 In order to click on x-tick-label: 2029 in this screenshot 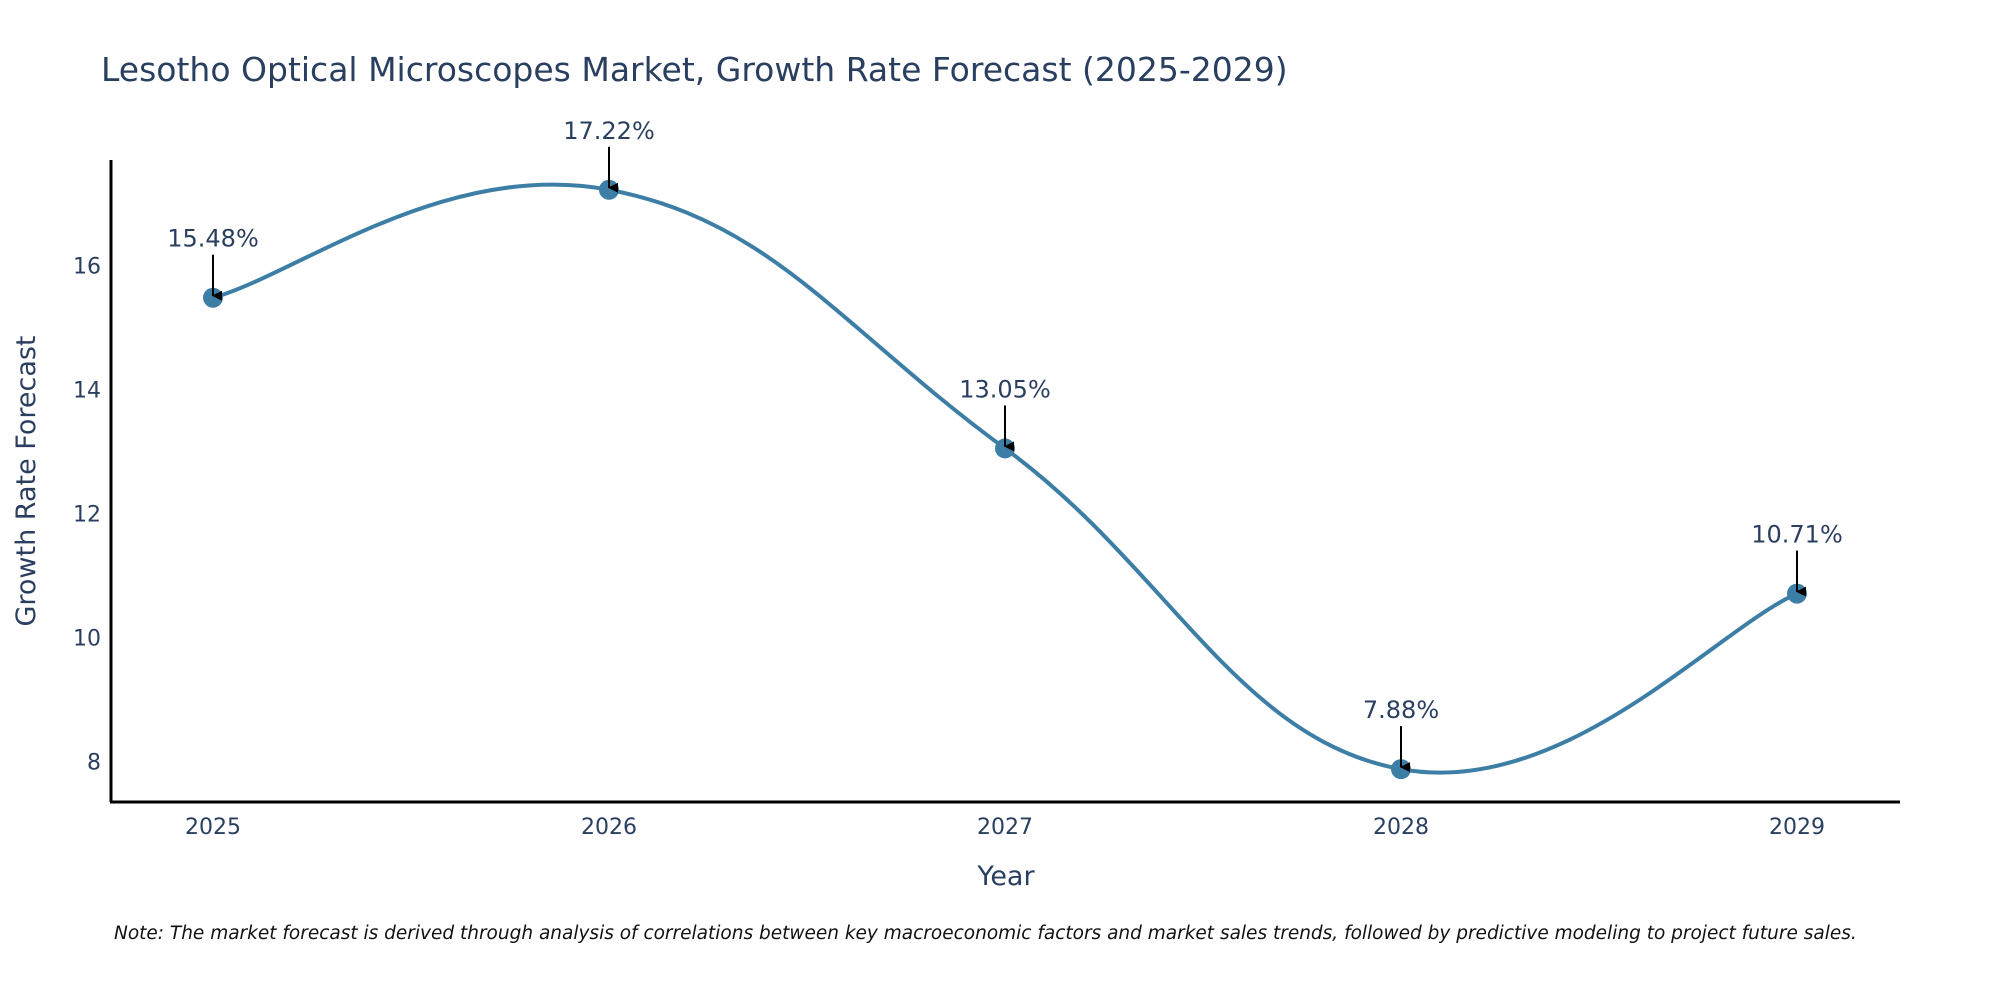, I will do `click(1797, 827)`.